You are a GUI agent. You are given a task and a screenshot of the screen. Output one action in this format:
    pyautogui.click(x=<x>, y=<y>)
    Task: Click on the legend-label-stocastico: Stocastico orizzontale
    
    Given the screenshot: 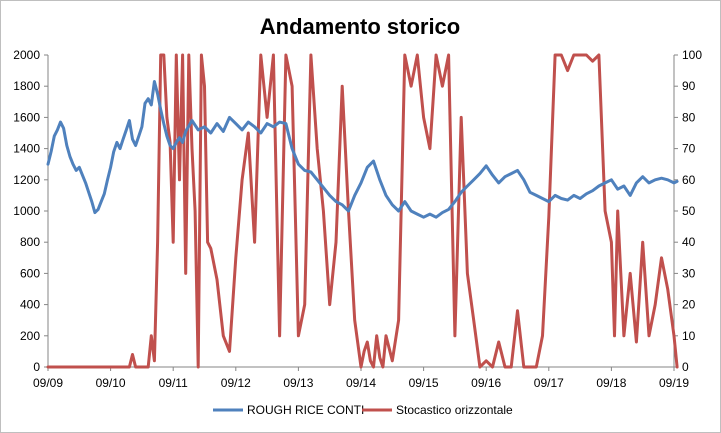 What is the action you would take?
    pyautogui.click(x=454, y=410)
    